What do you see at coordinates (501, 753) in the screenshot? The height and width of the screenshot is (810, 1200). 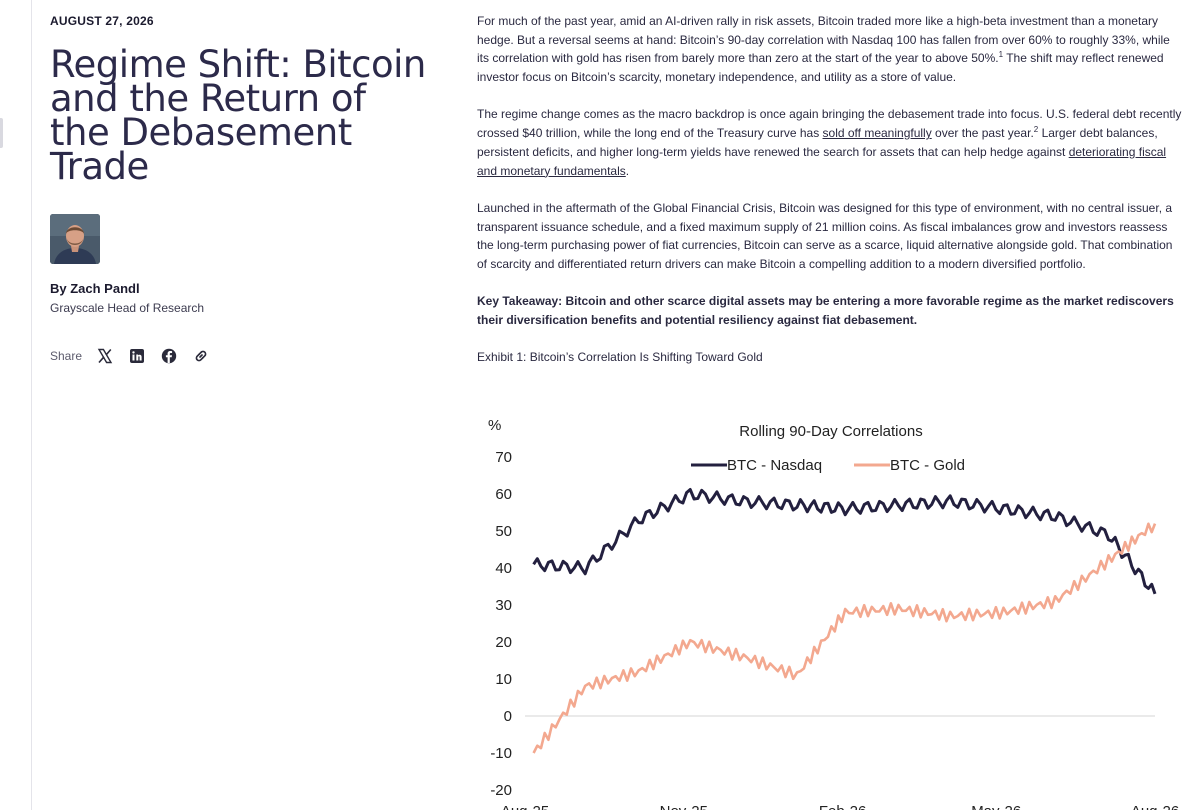 I see `y-tick-label: -10` at bounding box center [501, 753].